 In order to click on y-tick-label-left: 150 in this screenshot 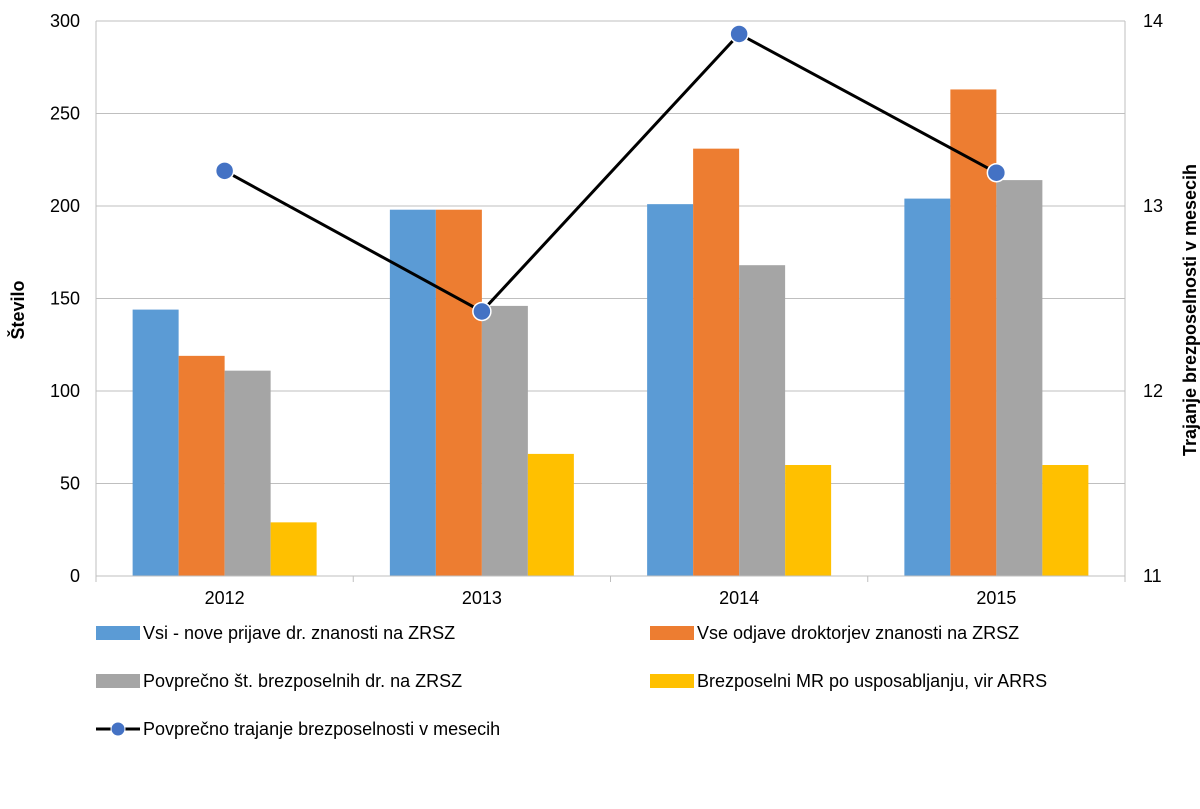, I will do `click(65, 299)`.